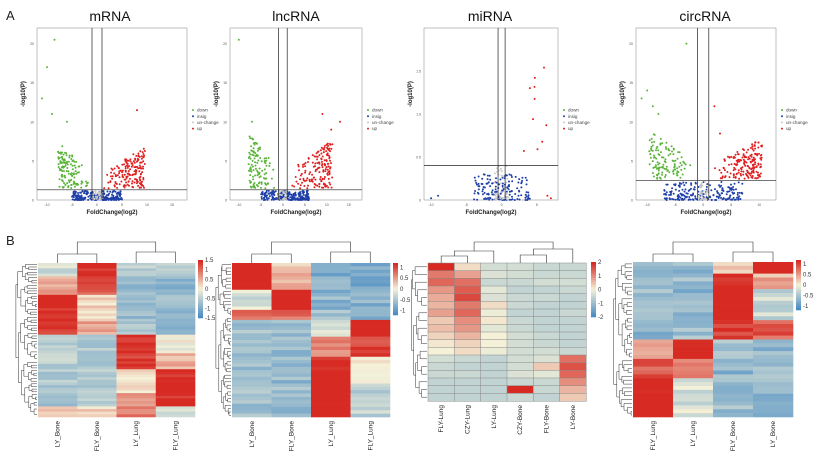 The width and height of the screenshot is (824, 462). I want to click on x-axis-label: FoldChange(log2), so click(706, 213).